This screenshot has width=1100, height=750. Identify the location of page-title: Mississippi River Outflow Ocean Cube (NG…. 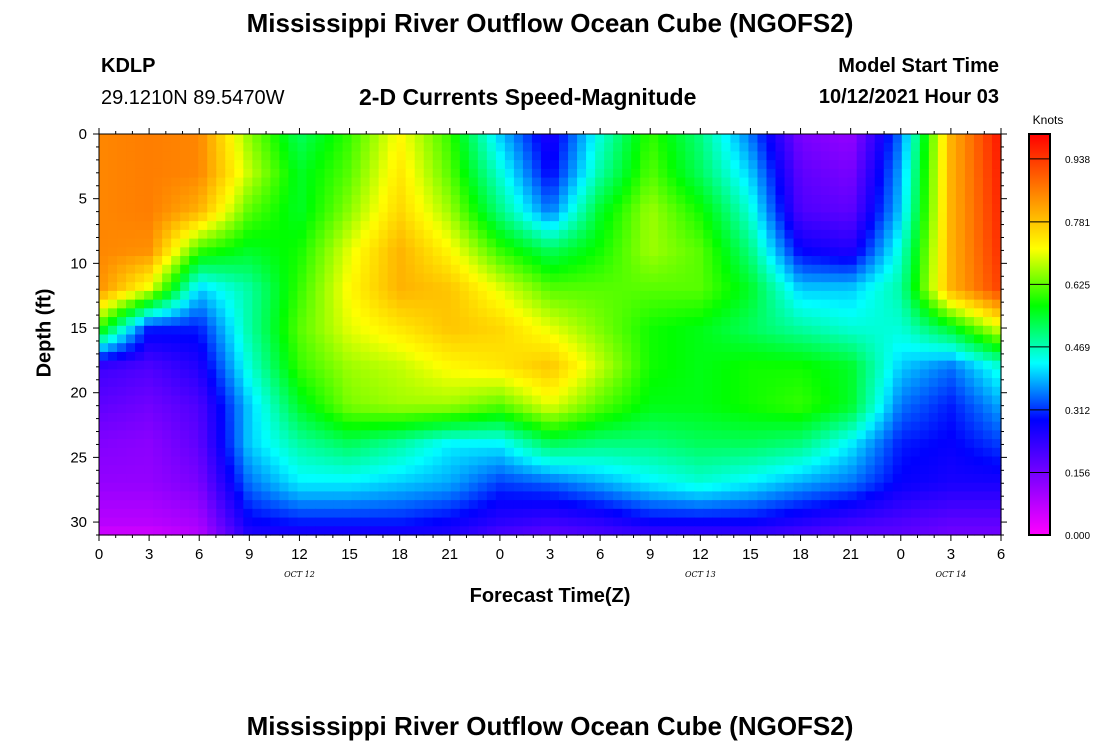
(550, 23).